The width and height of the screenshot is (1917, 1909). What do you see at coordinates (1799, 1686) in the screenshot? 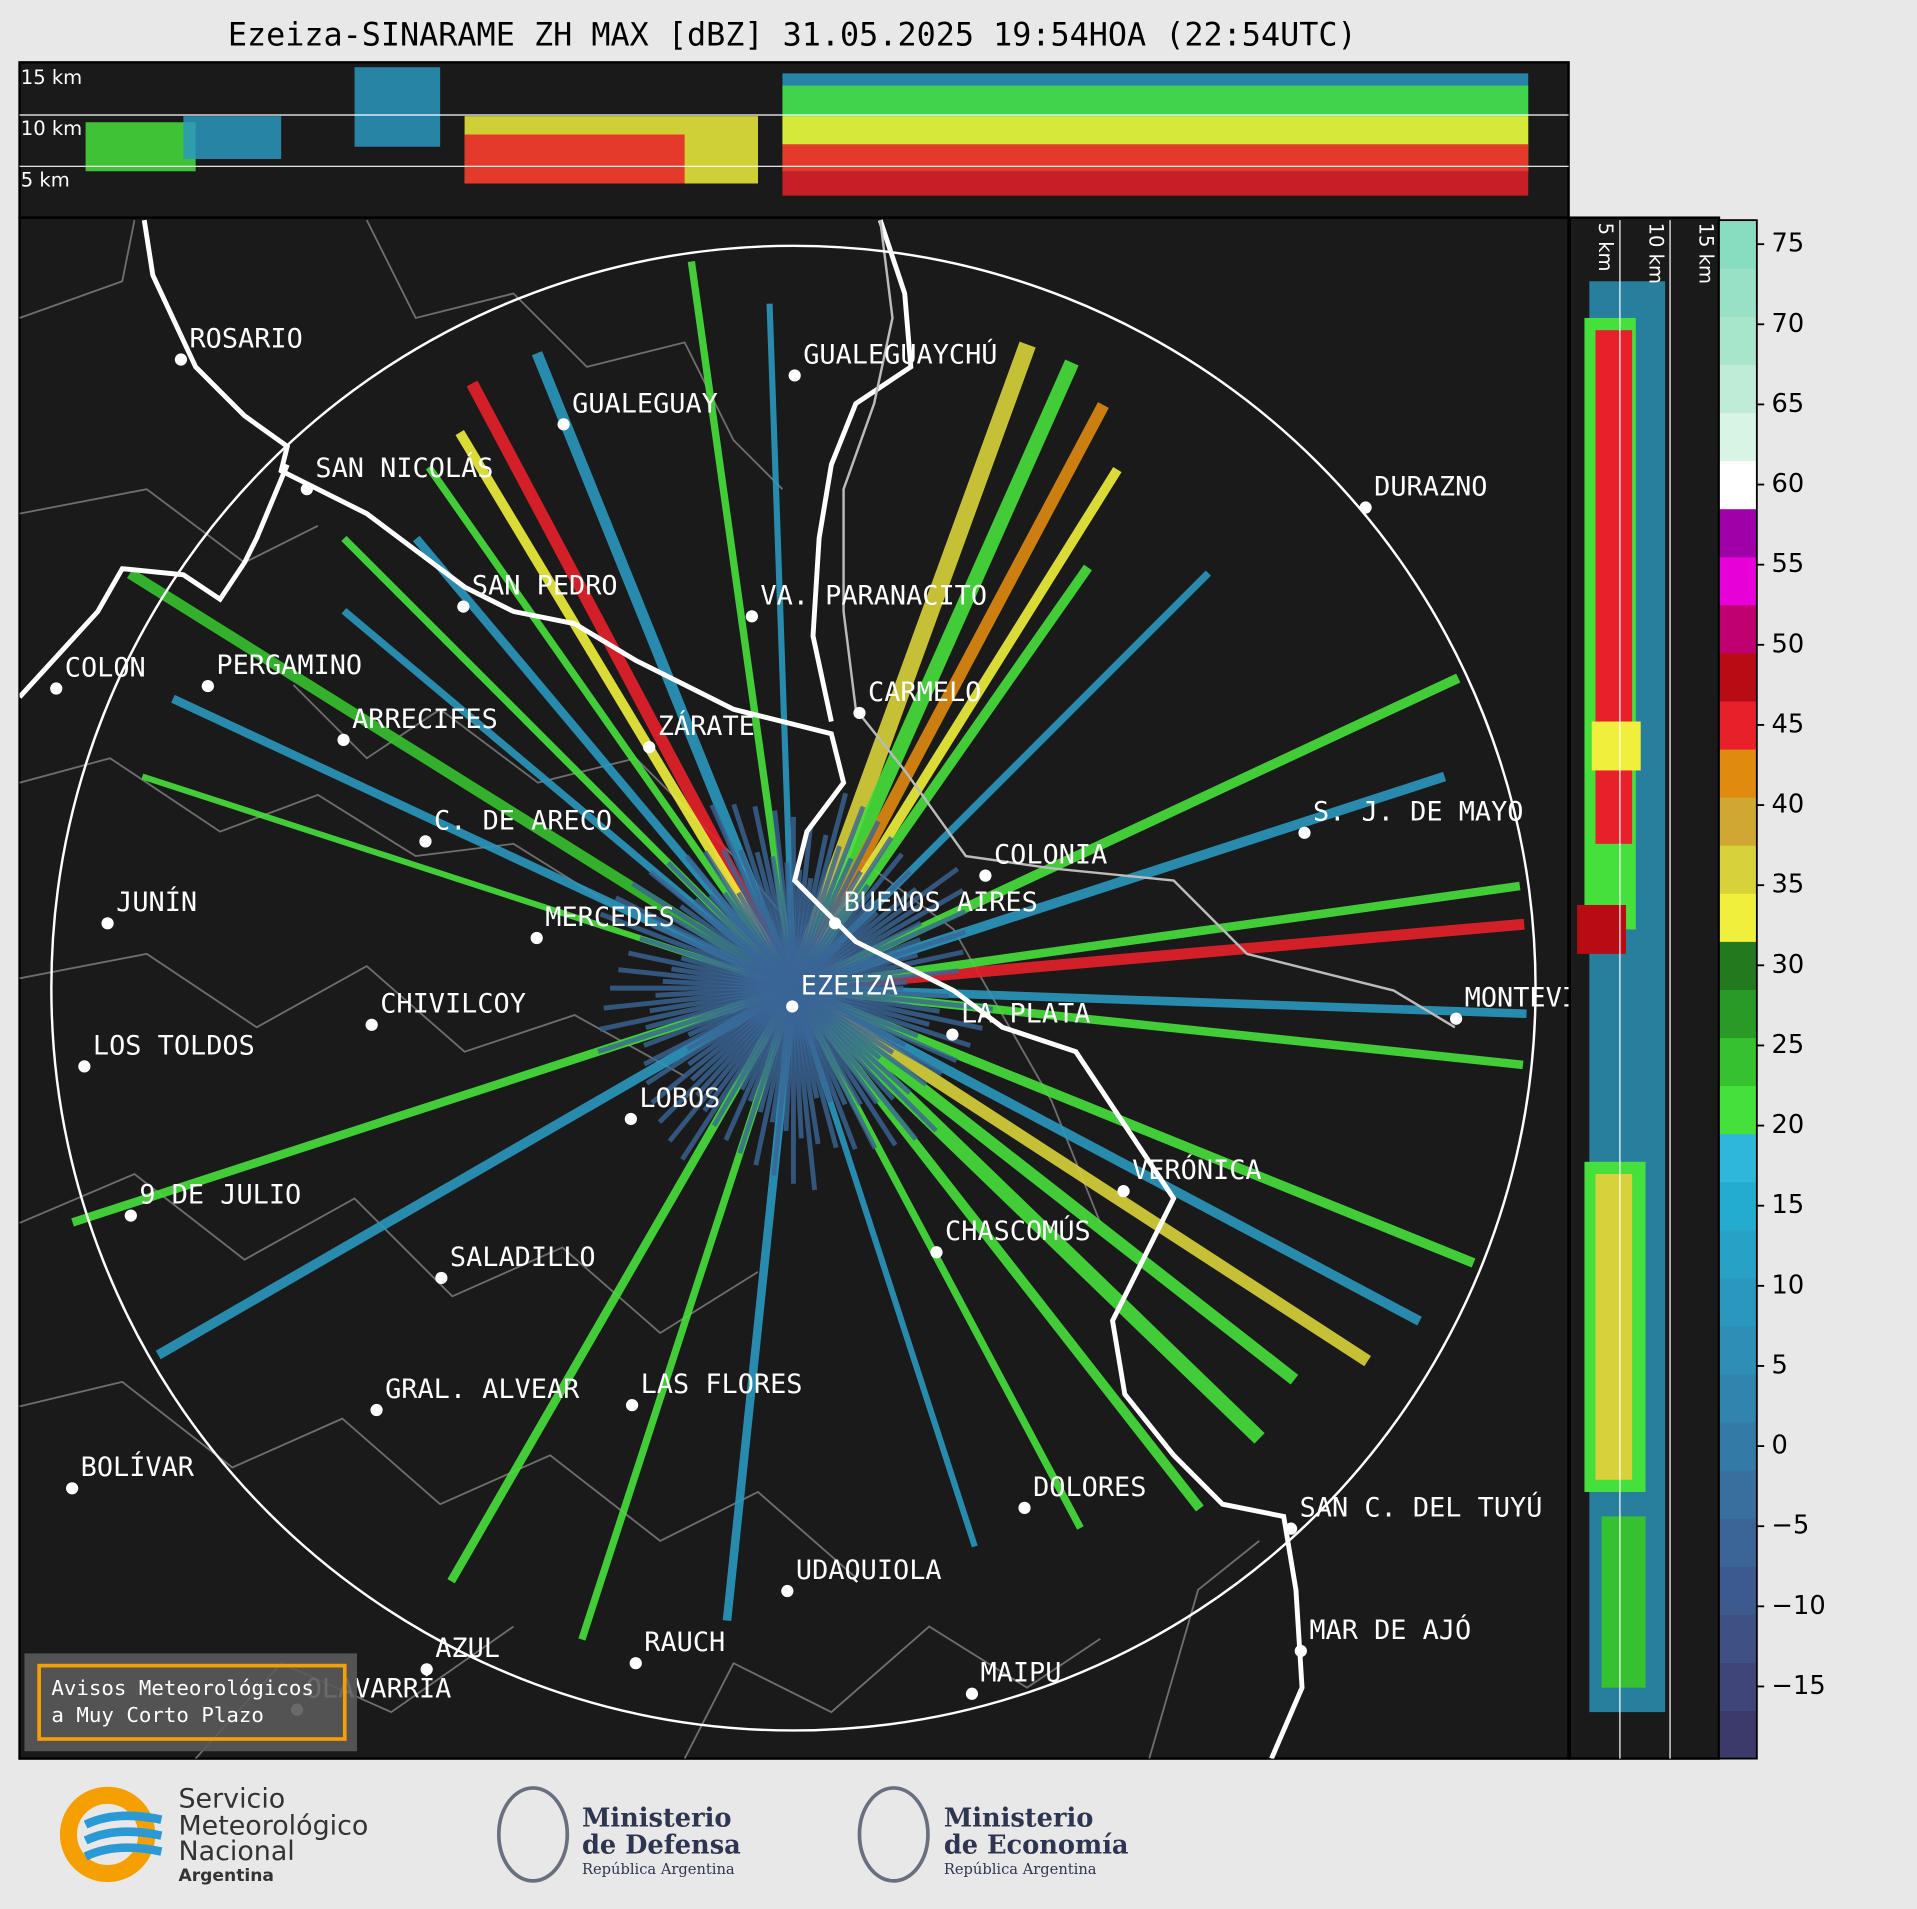
I see `colorbar-tick-label: −15` at bounding box center [1799, 1686].